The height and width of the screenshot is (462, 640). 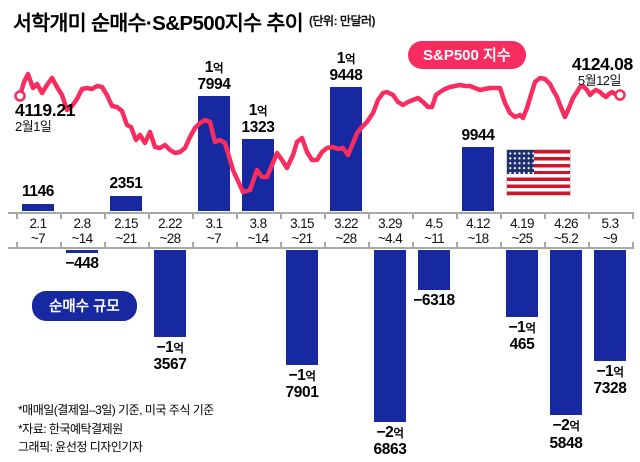 I want to click on axis-label-6: 3.8 ~14, so click(x=258, y=231).